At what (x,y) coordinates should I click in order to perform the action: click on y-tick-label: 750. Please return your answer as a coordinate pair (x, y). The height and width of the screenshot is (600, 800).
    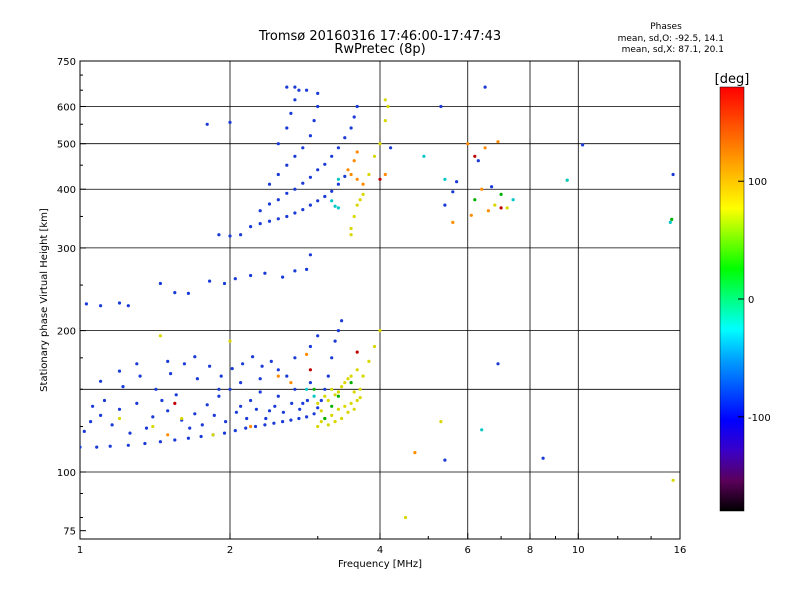
    Looking at the image, I should click on (66, 62).